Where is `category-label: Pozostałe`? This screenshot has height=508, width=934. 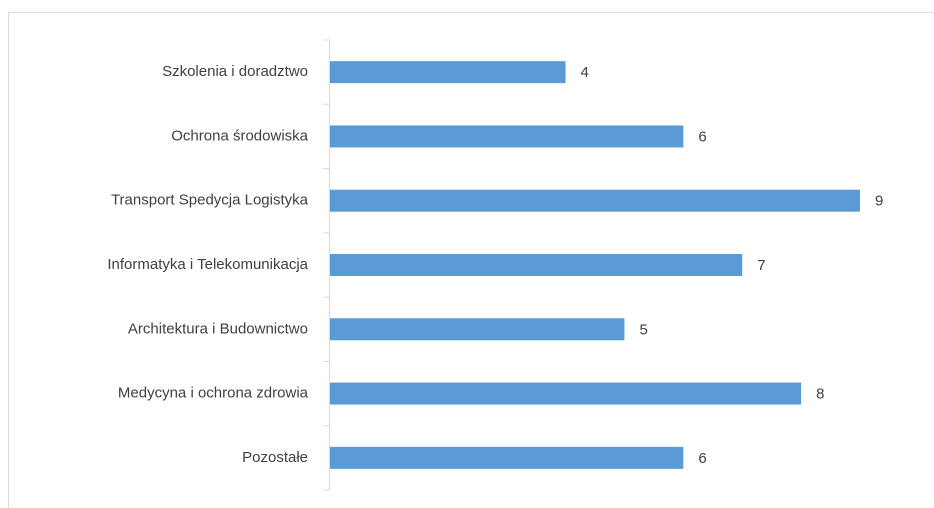
category-label: Pozostałe is located at coordinates (275, 457).